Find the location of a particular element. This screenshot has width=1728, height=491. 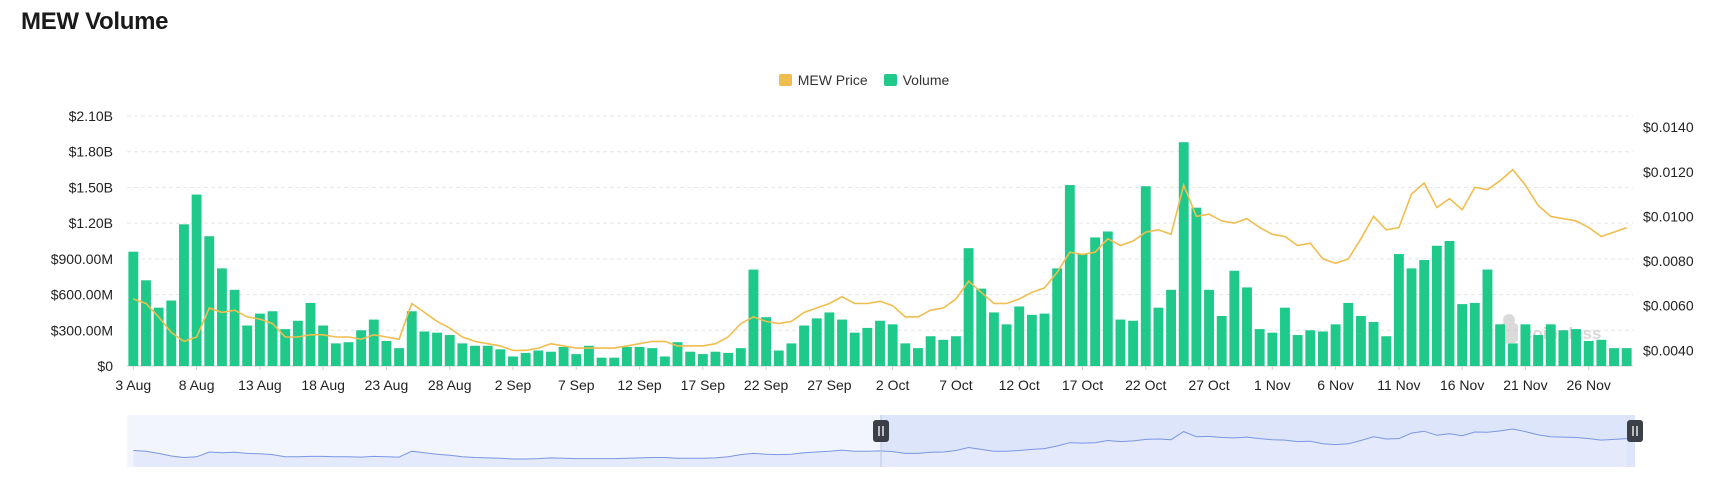

navigator is located at coordinates (885, 441).